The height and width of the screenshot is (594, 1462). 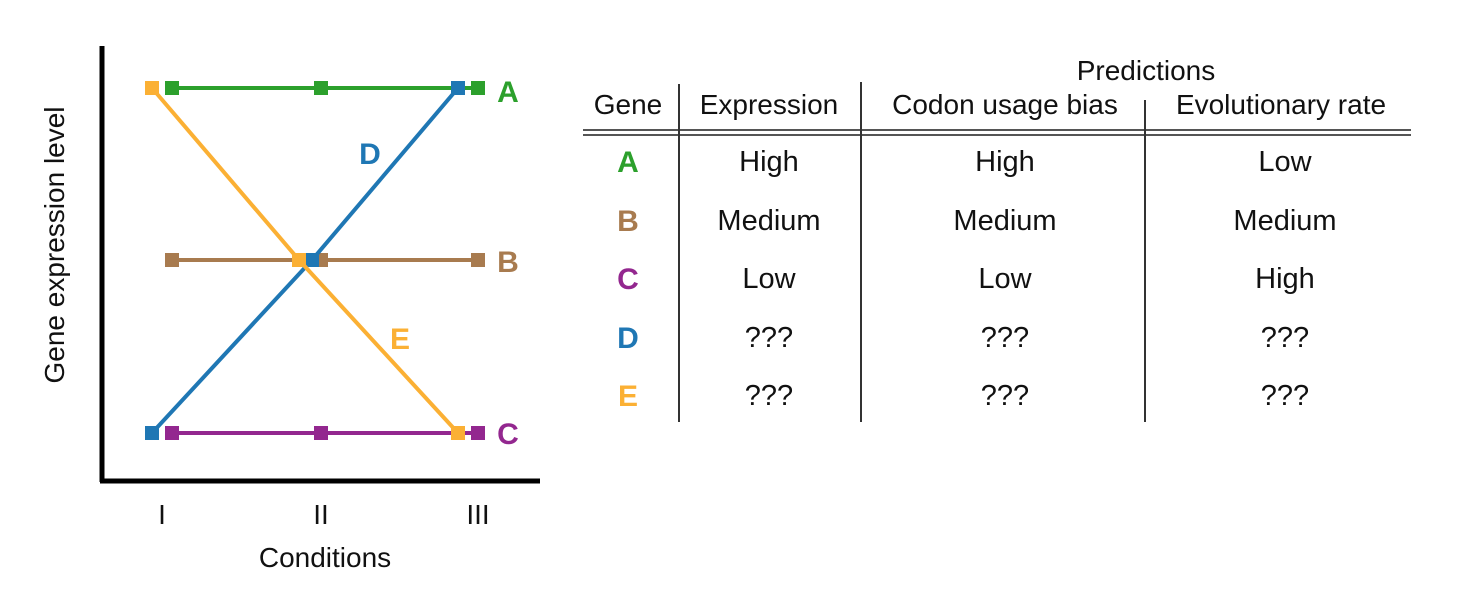 What do you see at coordinates (997, 135) in the screenshot?
I see `header-divider-bottom` at bounding box center [997, 135].